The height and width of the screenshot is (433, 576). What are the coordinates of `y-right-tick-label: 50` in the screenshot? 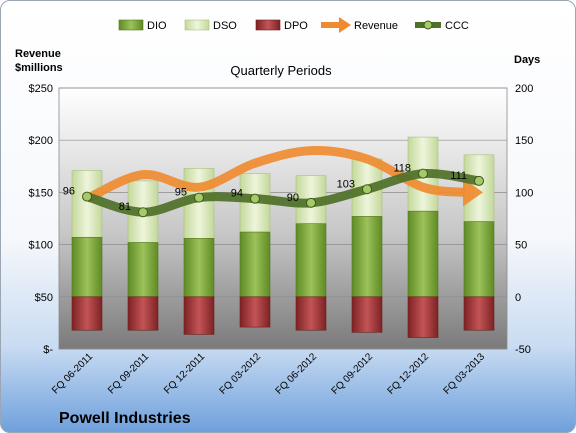 It's located at (521, 246).